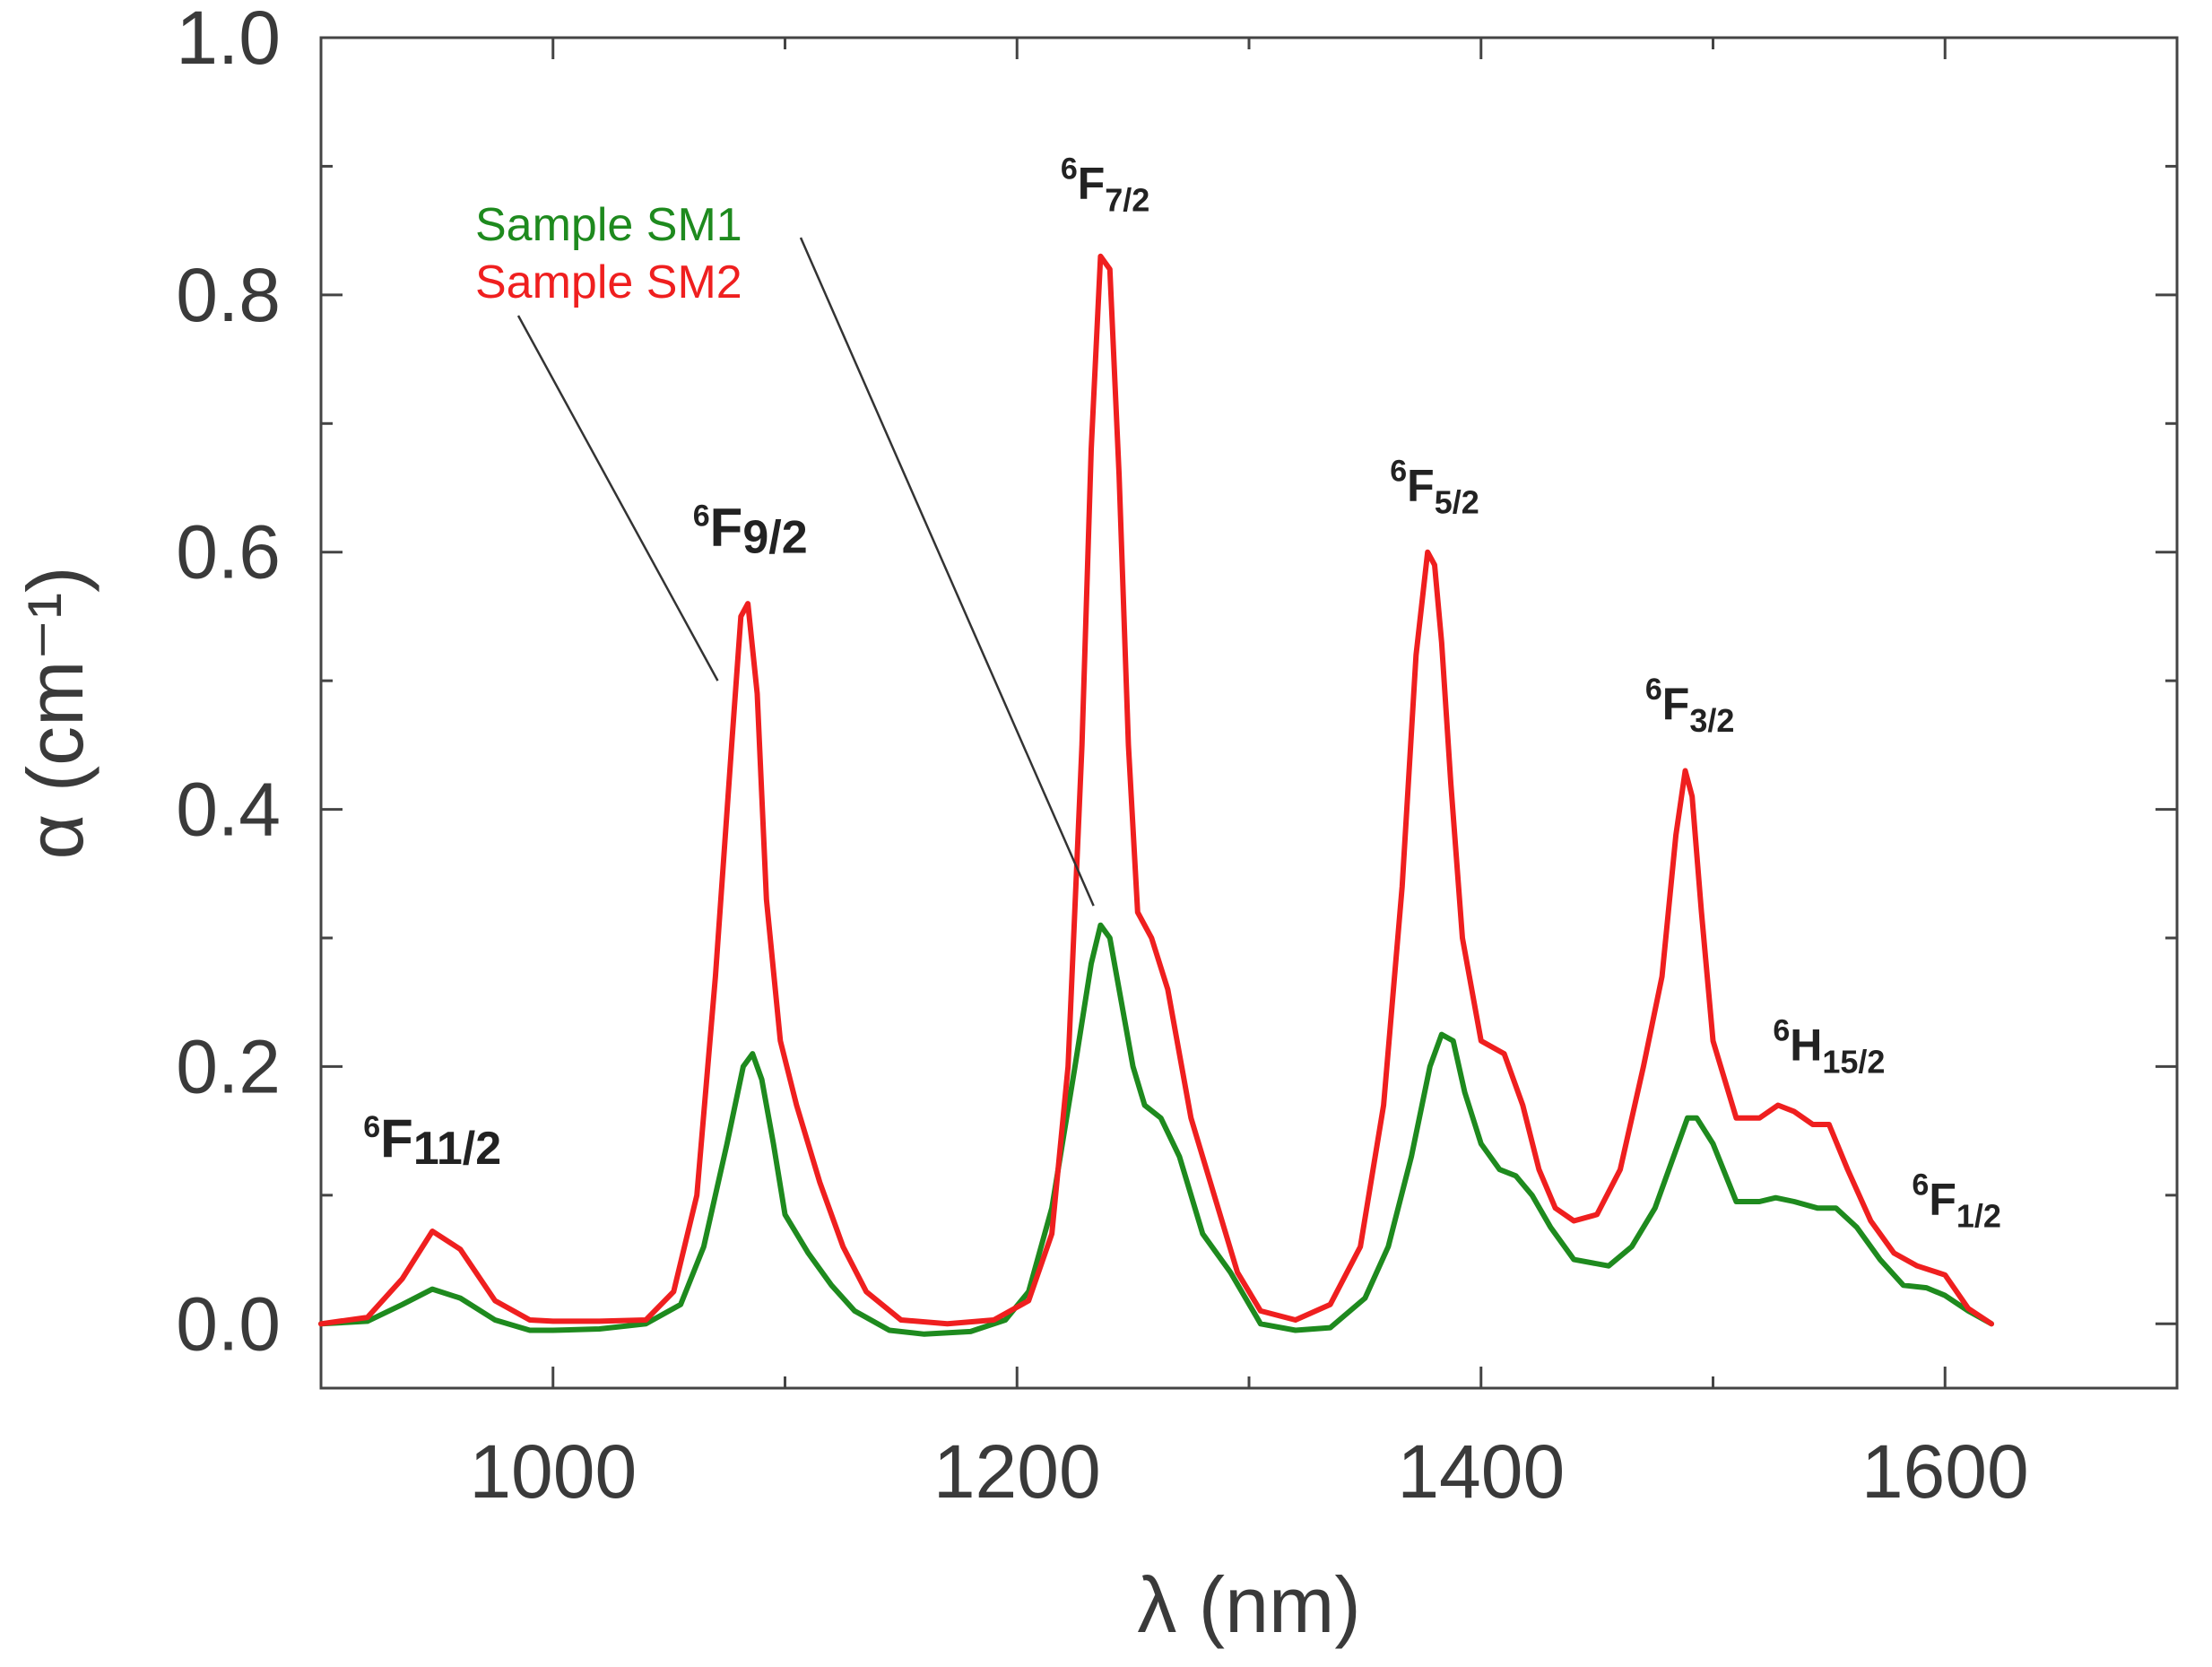 The image size is (2212, 1667). Describe the element at coordinates (1853, 1061) in the screenshot. I see `transition-label-sub: 15/2` at that location.